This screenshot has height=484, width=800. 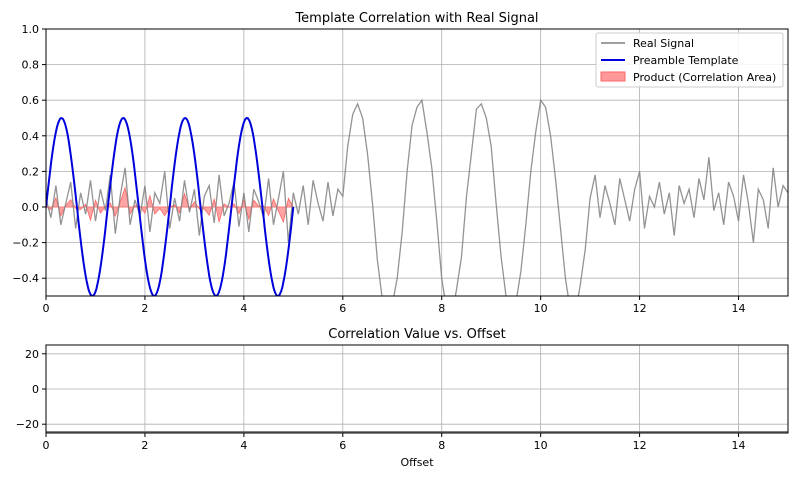 What do you see at coordinates (35, 389) in the screenshot?
I see `bottom-y-tick-label: 0` at bounding box center [35, 389].